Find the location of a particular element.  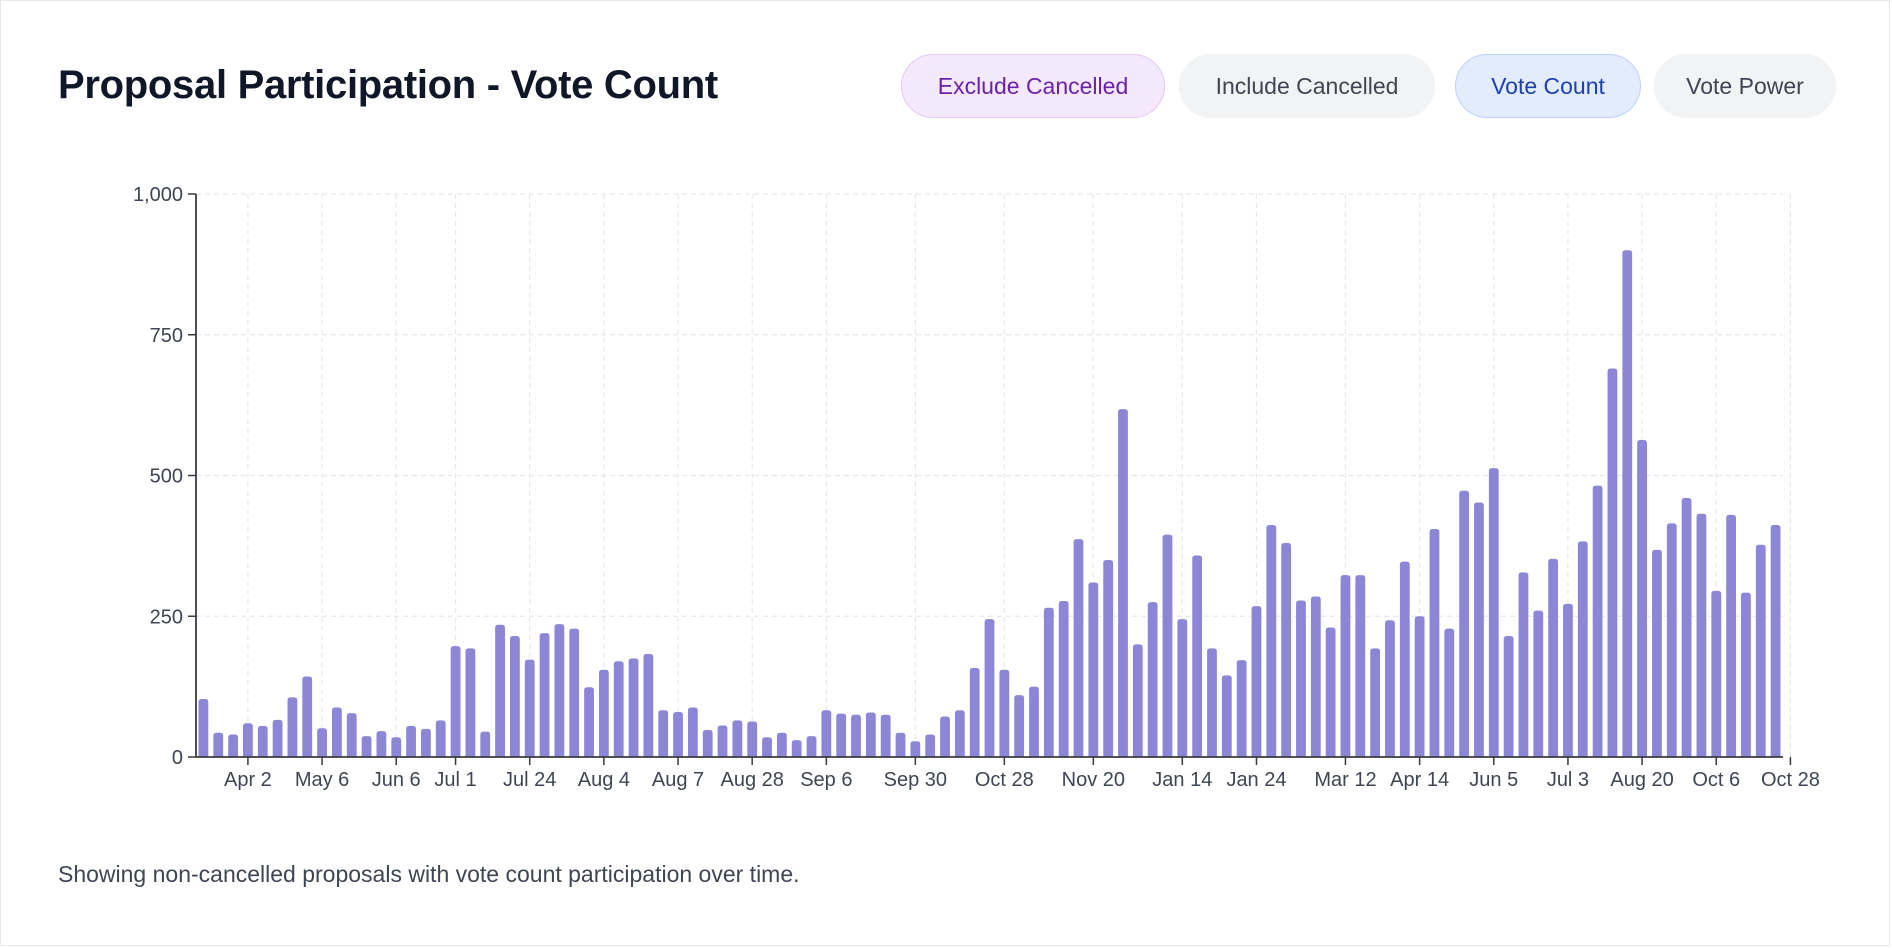

include-cancelled-button: Include Cancelled is located at coordinates (1307, 86).